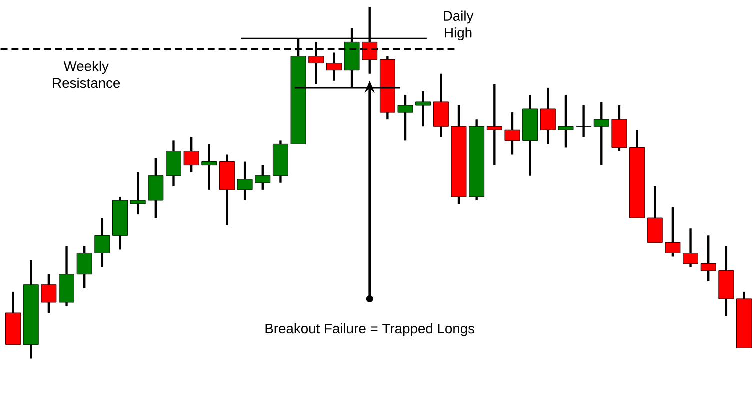 The width and height of the screenshot is (752, 418). Describe the element at coordinates (370, 329) in the screenshot. I see `annotation: Breakout Failure = Trapped Longs` at that location.